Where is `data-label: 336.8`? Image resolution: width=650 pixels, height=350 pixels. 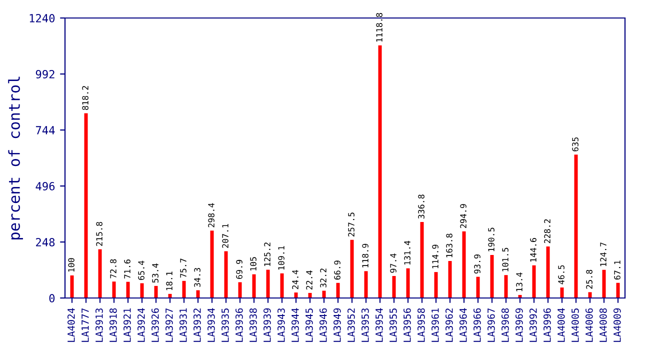
data-label: 336.8 is located at coordinates (421, 206).